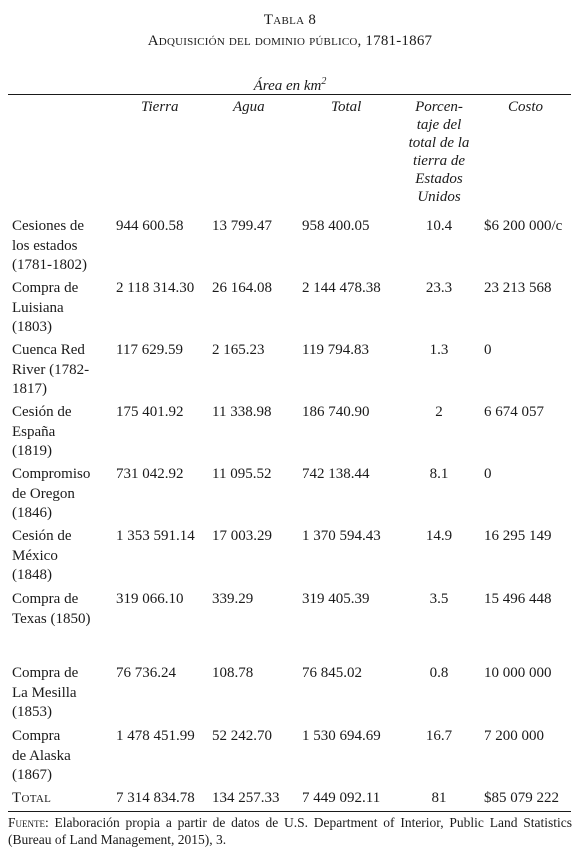 The image size is (580, 857). Describe the element at coordinates (32, 798) in the screenshot. I see `total-row-label: Total` at that location.